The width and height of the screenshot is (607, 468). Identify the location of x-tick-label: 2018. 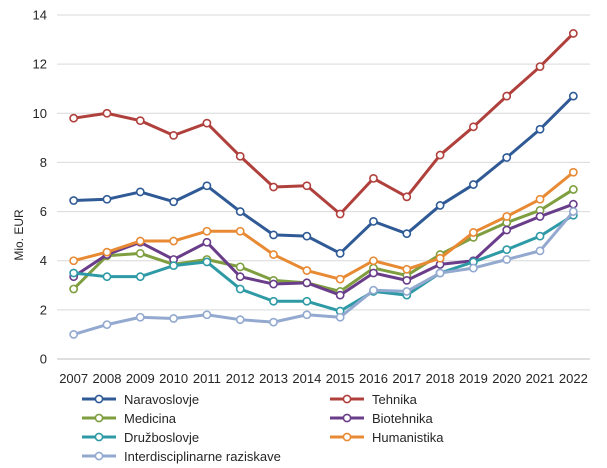
(440, 378).